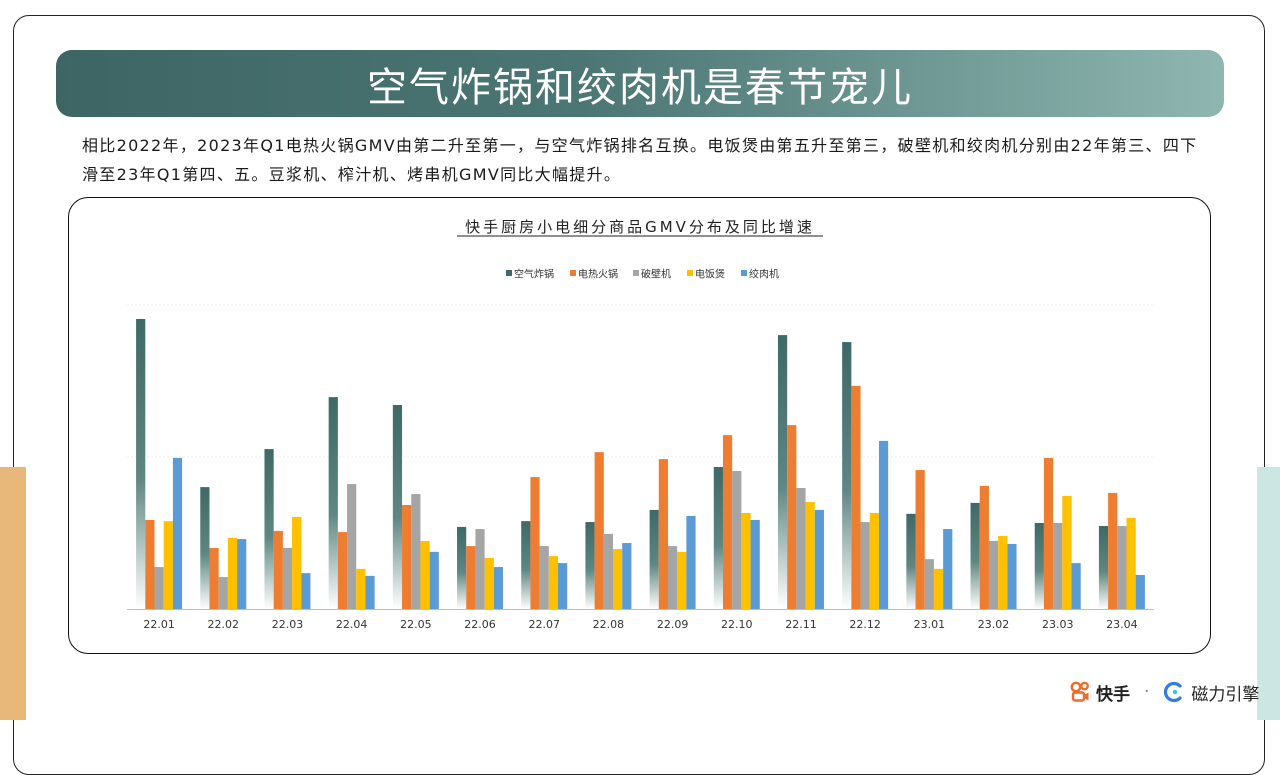  Describe the element at coordinates (1058, 624) in the screenshot. I see `x-tick-label: 23.03` at that location.